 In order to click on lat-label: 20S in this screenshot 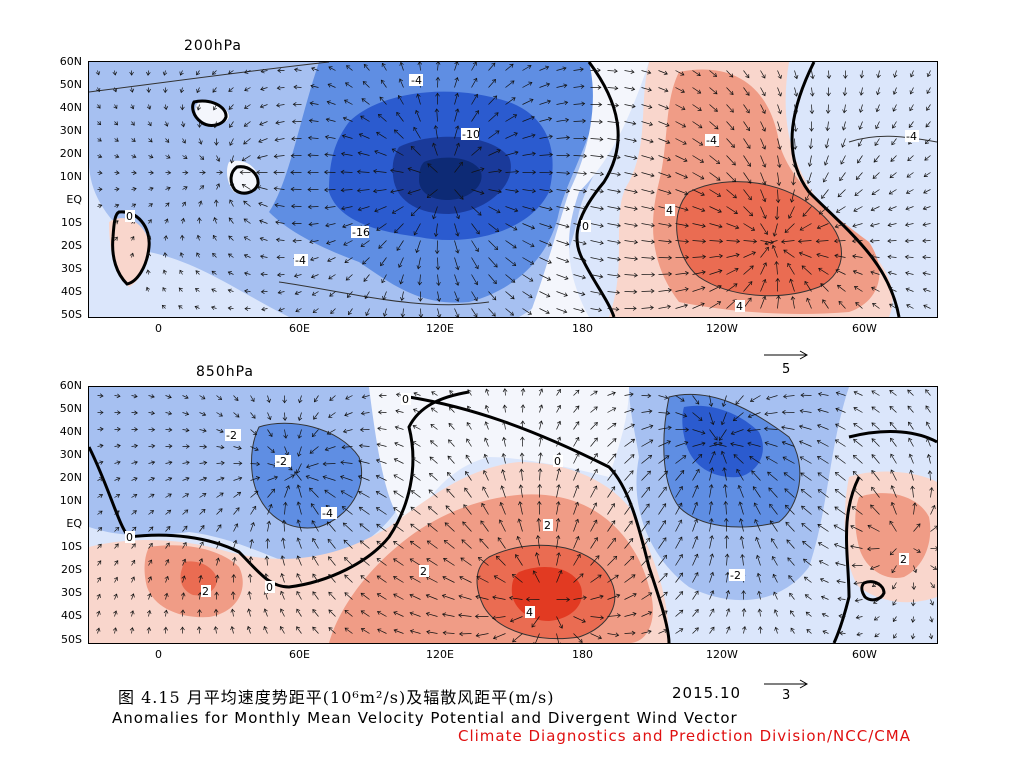, I will do `click(71, 245)`.